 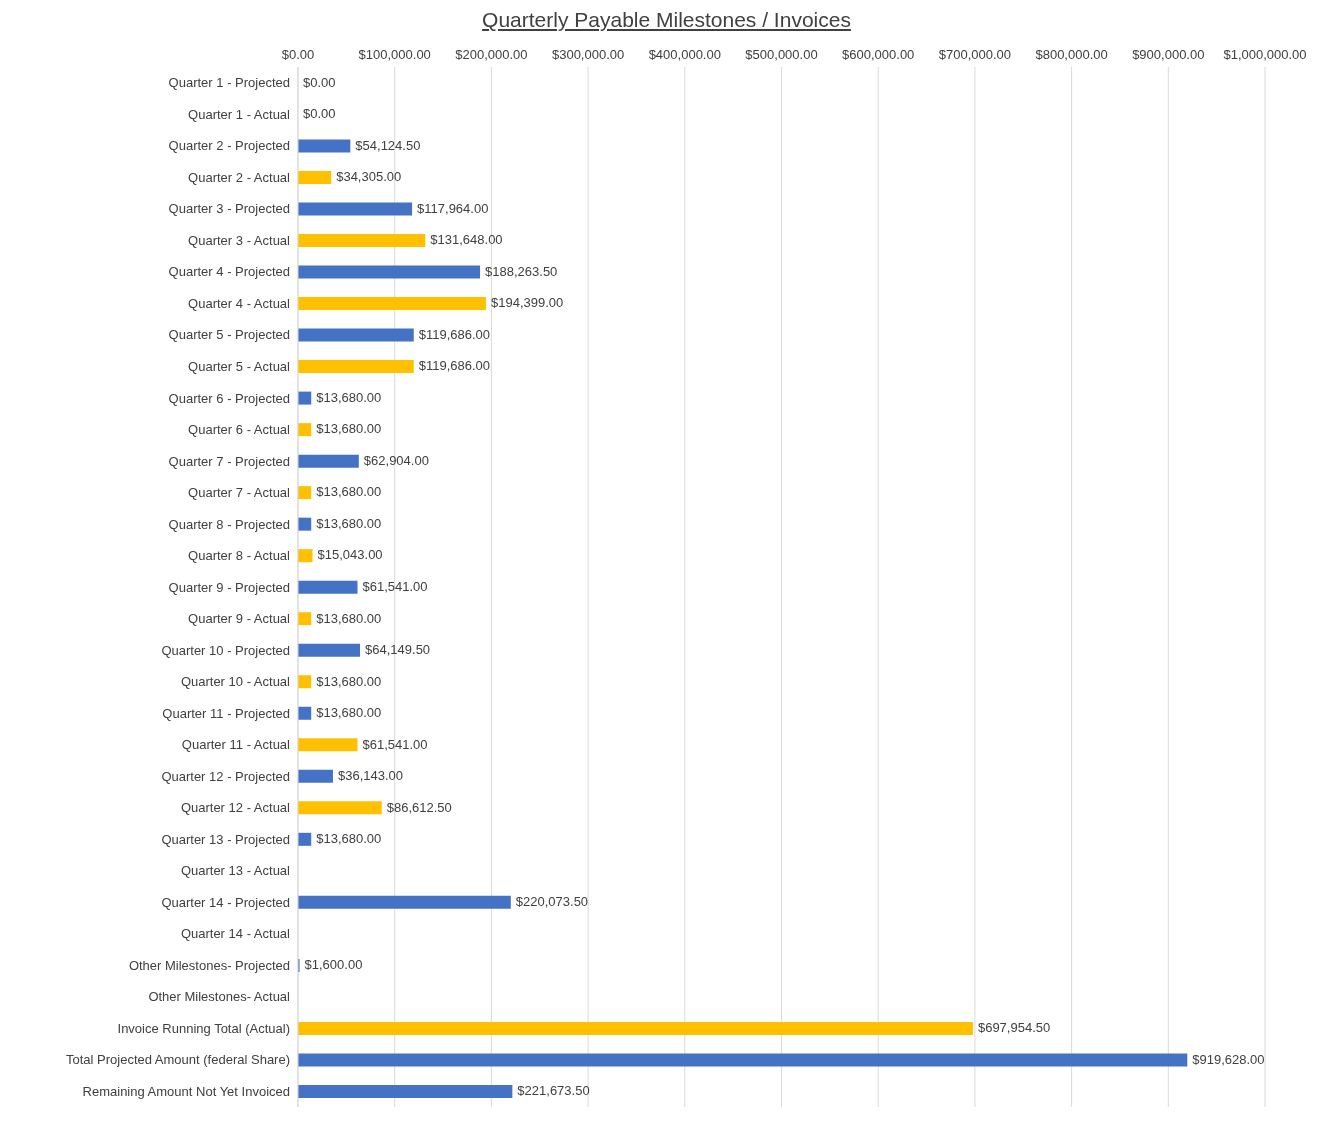 I want to click on data-label: $1,600.00, so click(x=333, y=965).